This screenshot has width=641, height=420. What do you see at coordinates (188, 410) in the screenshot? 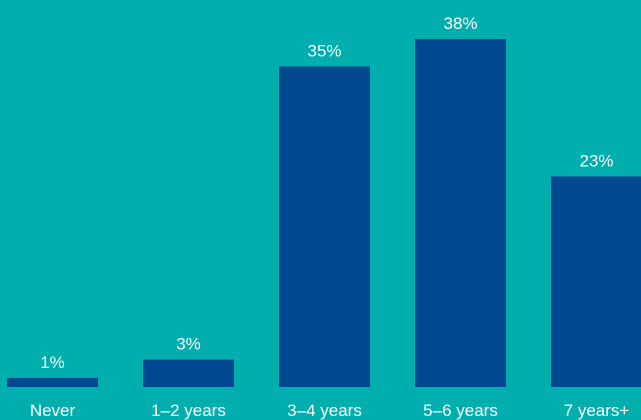
I see `category-label-1: 1–2 years` at bounding box center [188, 410].